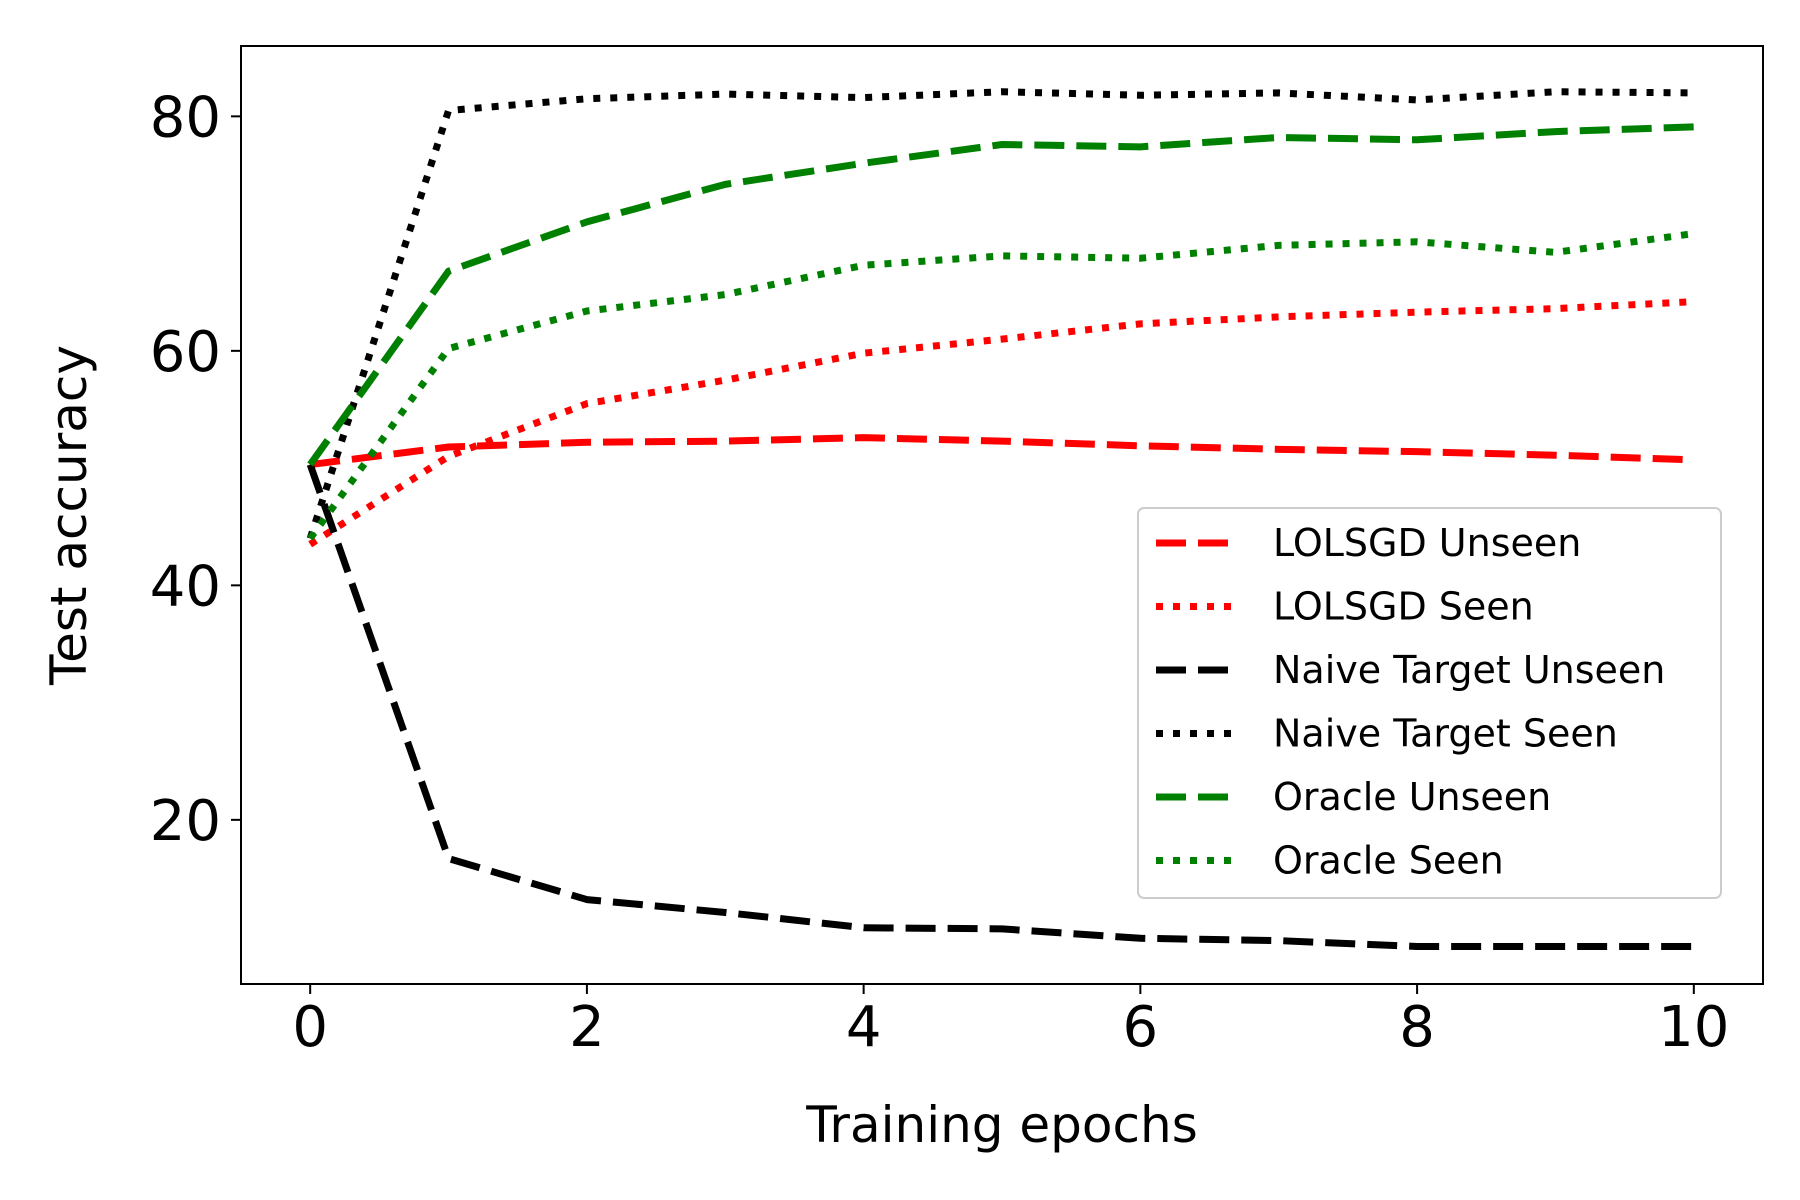 The image size is (1800, 1200). I want to click on legend-label: LOLSGD Seen, so click(1403, 607).